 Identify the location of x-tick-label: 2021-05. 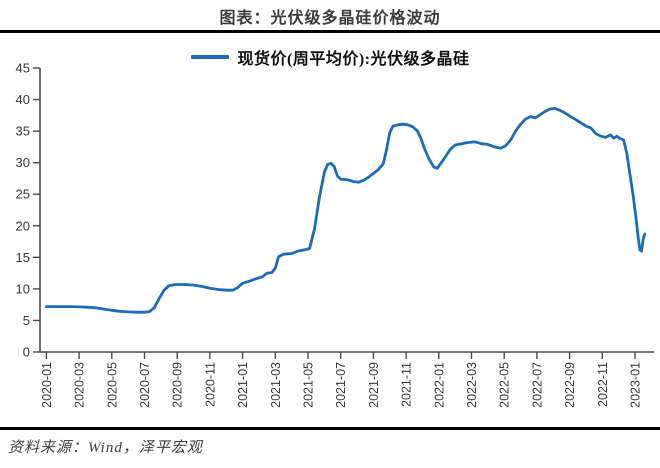
(309, 385).